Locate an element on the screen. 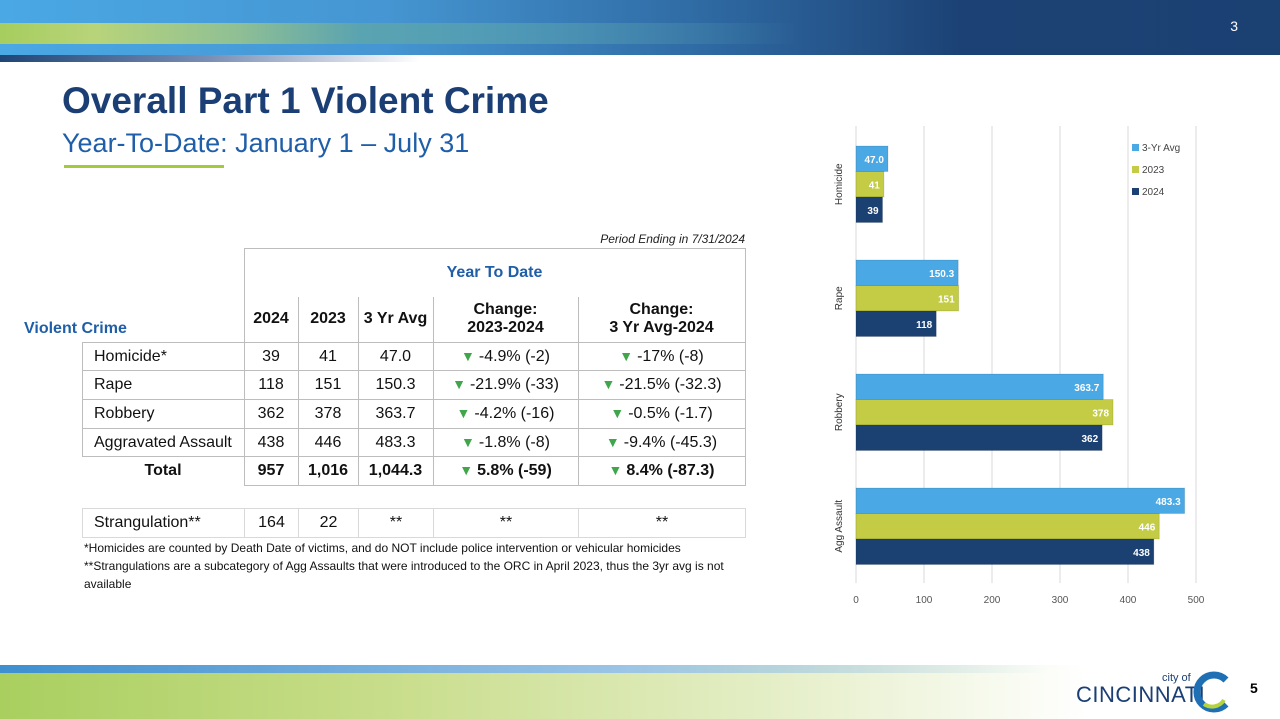 This screenshot has width=1280, height=719. cell-change1: ▼ -21.9% (-33) is located at coordinates (505, 385).